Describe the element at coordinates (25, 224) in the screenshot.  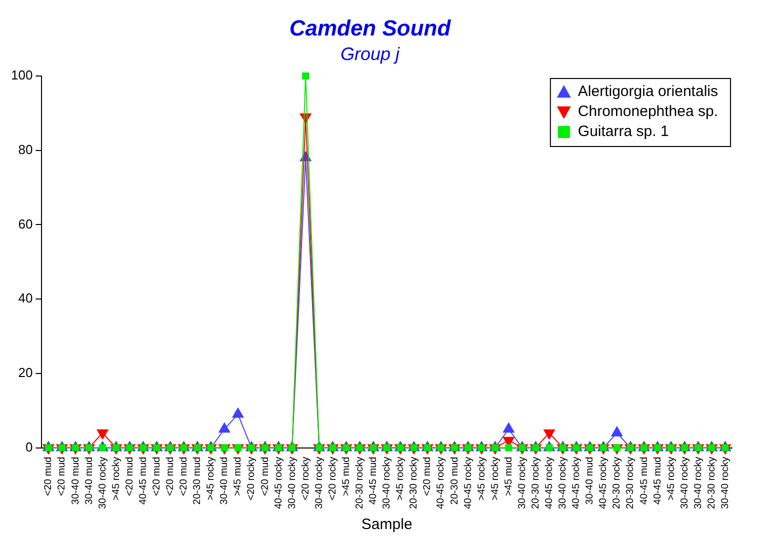
I see `y-tick-label: 60` at that location.